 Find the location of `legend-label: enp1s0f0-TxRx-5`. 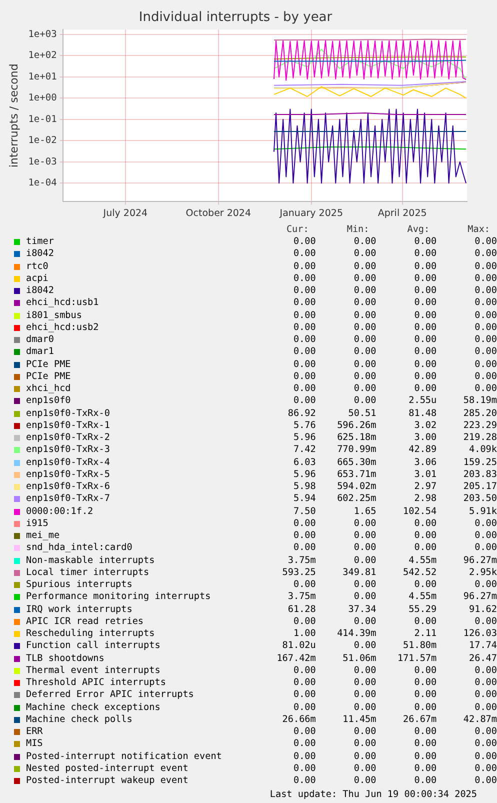

legend-label: enp1s0f0-TxRx-5 is located at coordinates (68, 474).